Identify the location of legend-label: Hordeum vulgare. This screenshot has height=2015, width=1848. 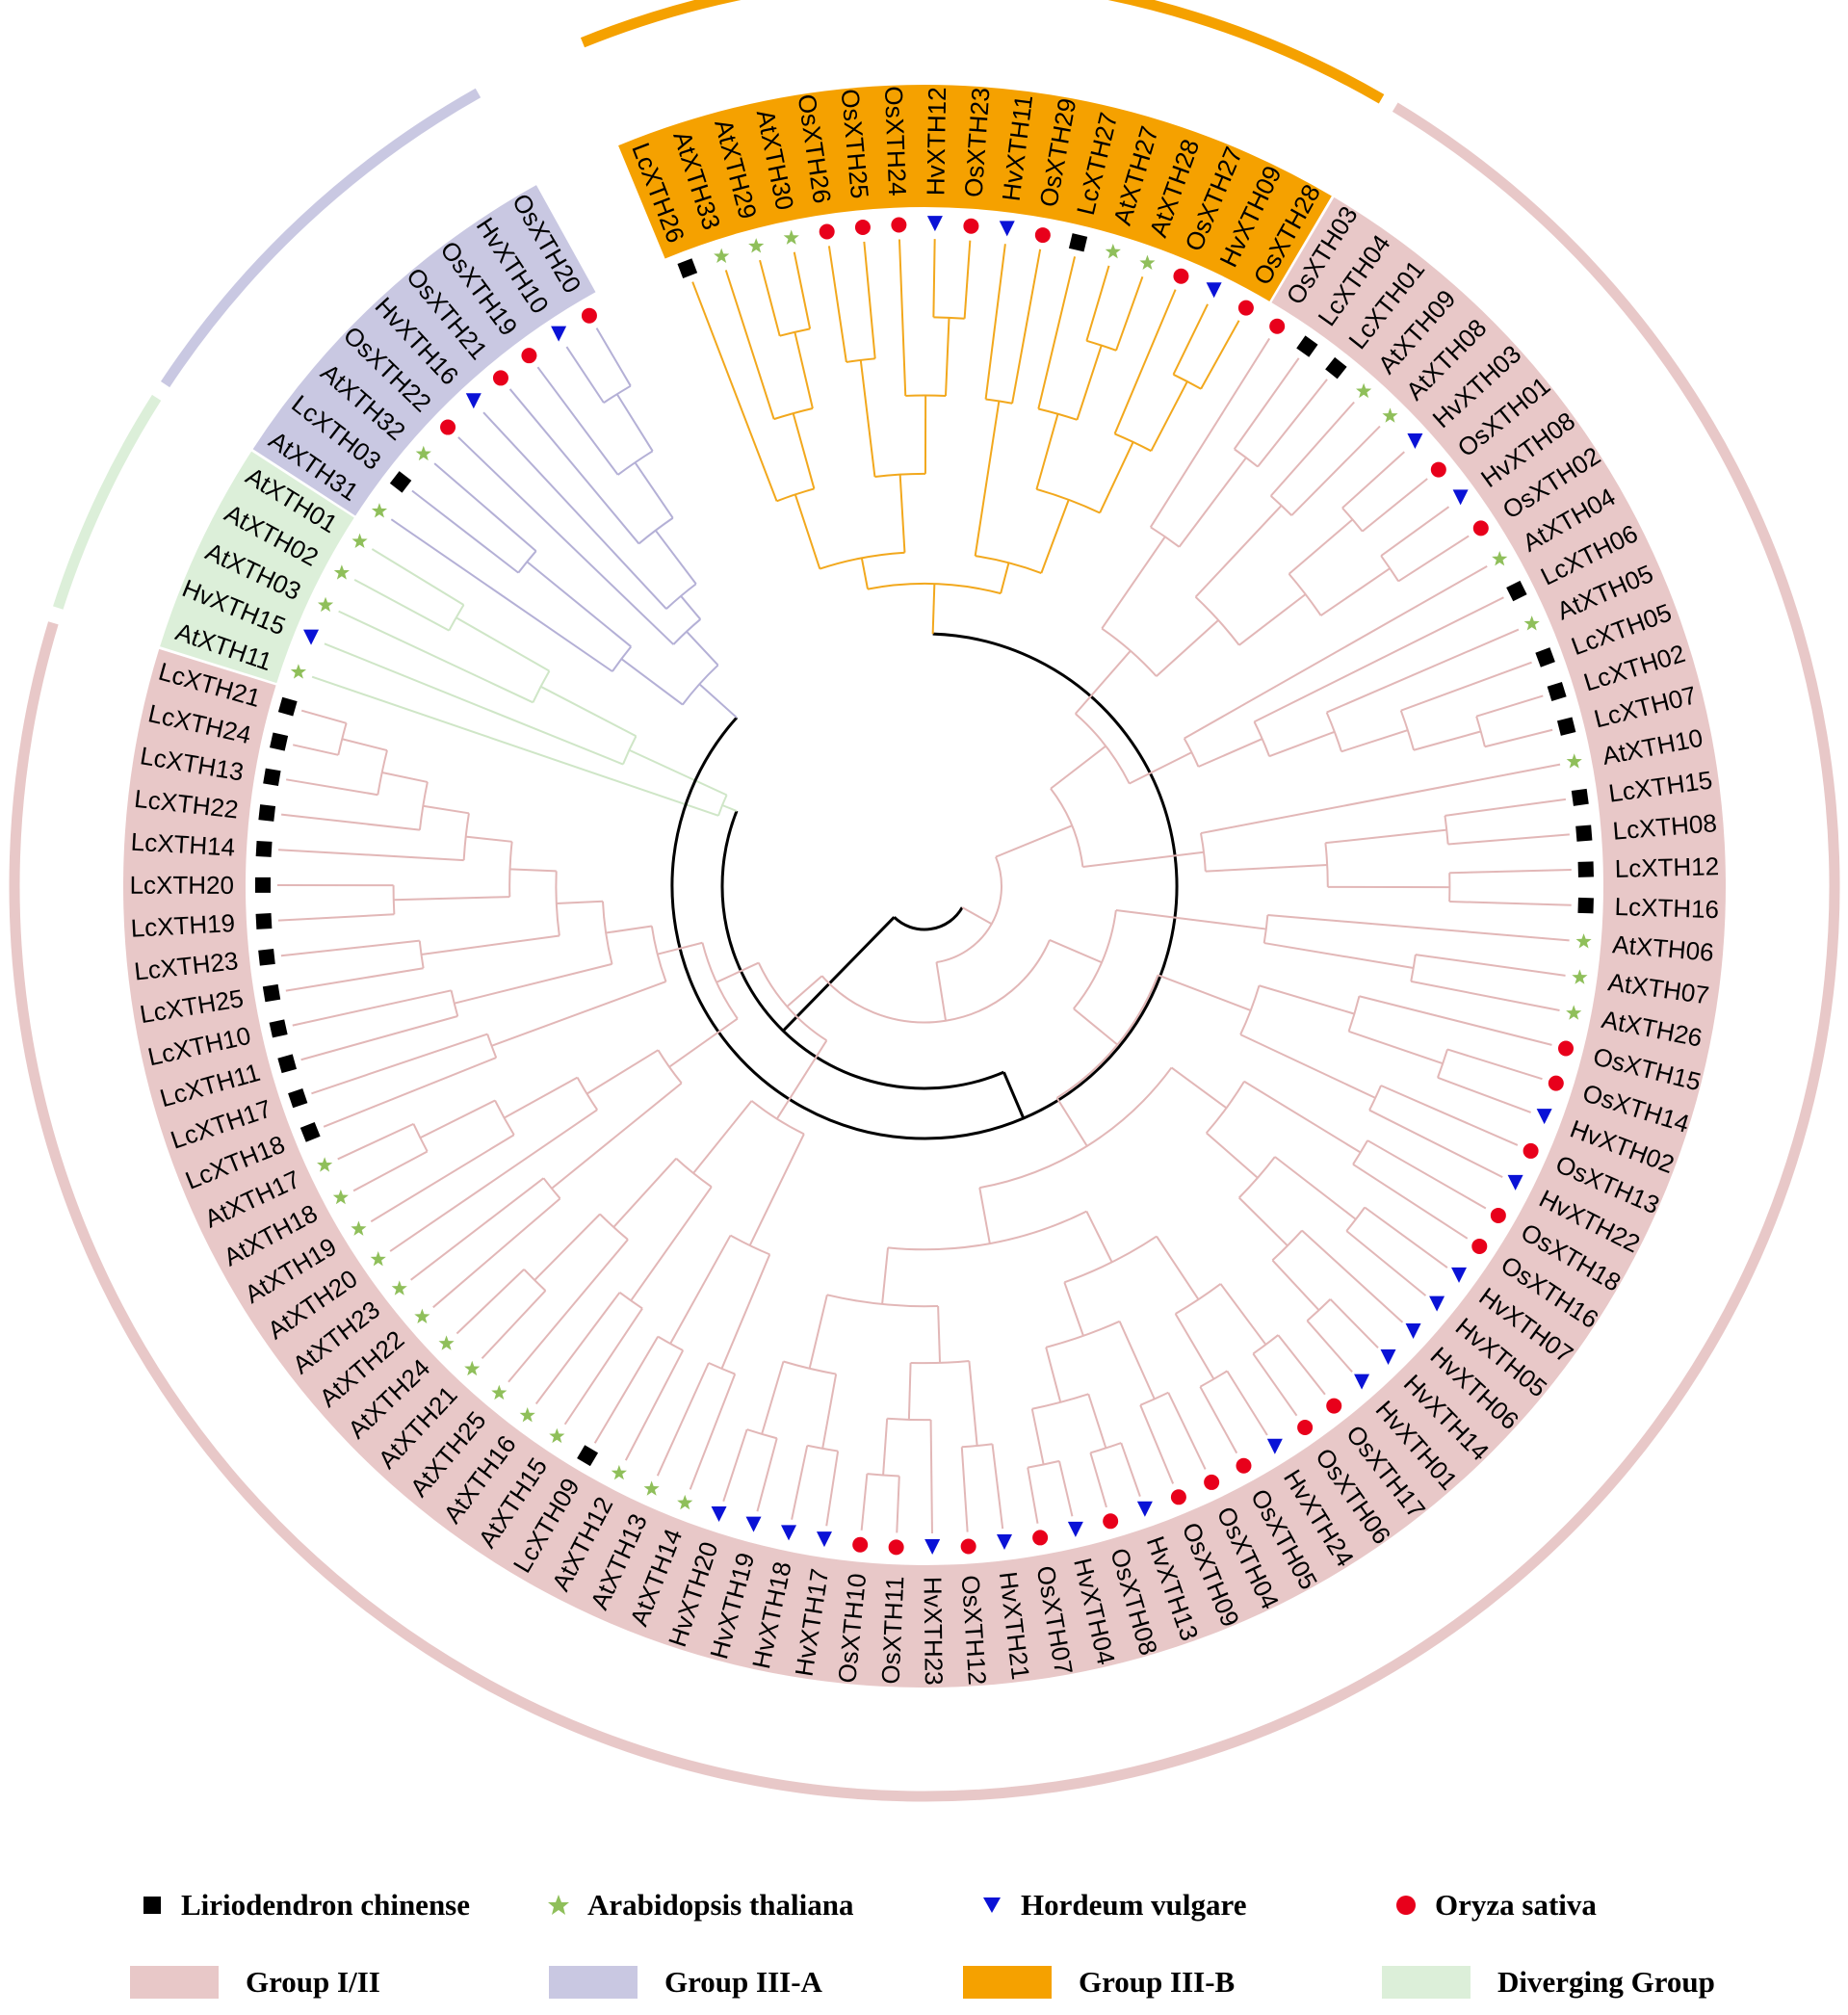
(1134, 1905).